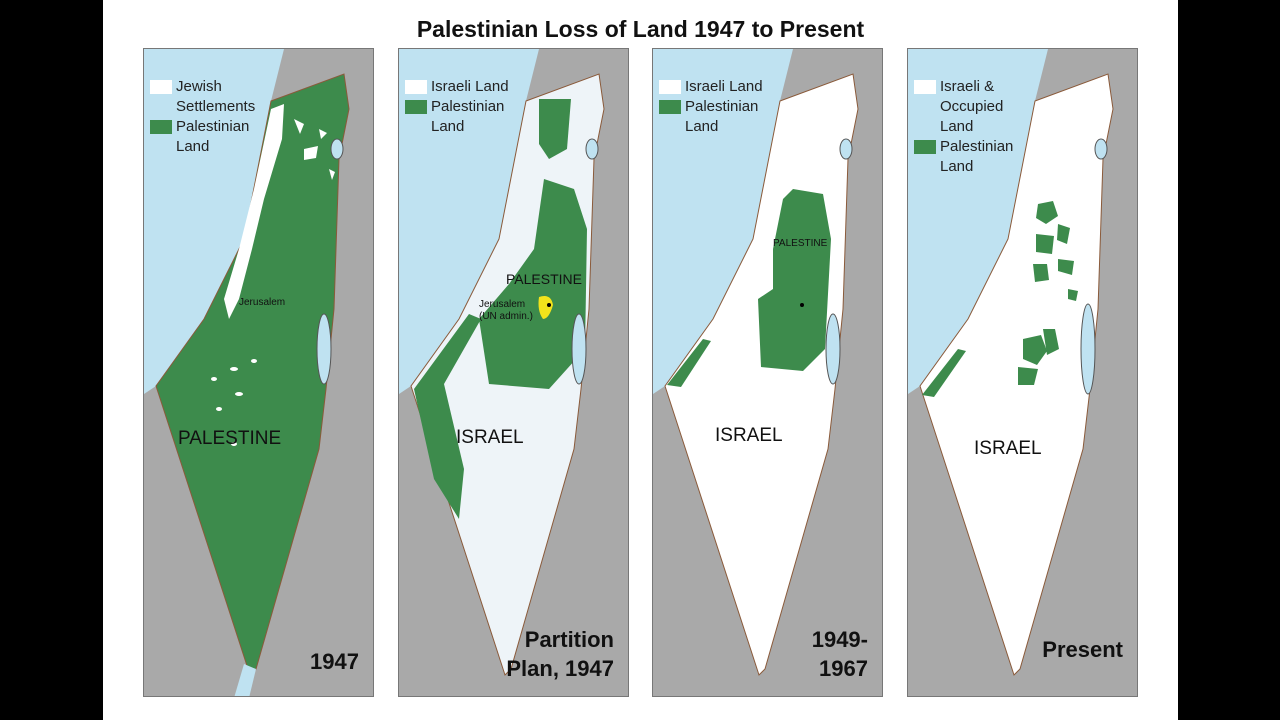 The height and width of the screenshot is (720, 1280). I want to click on caption-year: Partition Plan, 1947, so click(560, 654).